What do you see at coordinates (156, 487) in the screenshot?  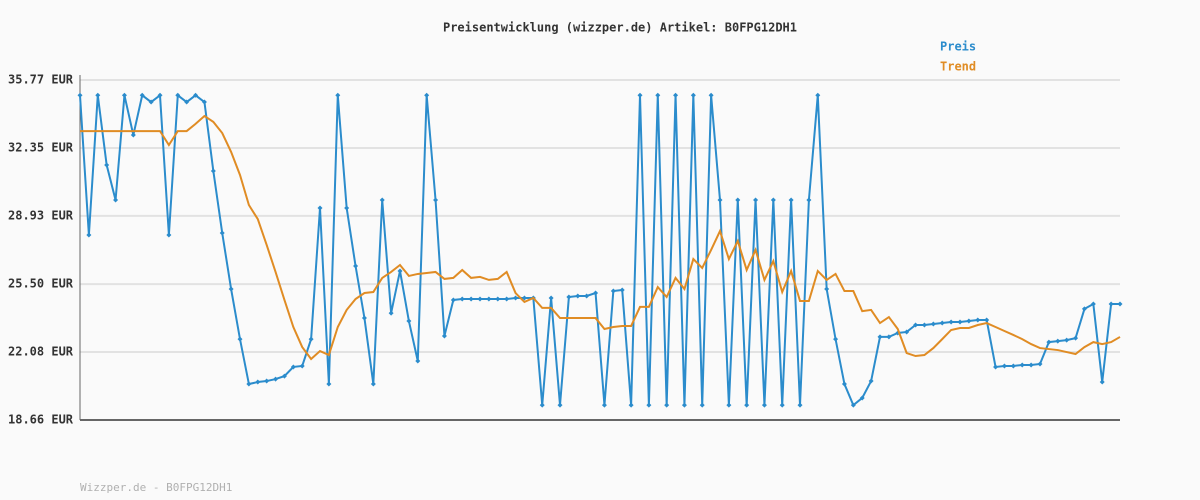 I see `footer: Wizzper.de - B0FPG12DH1` at bounding box center [156, 487].